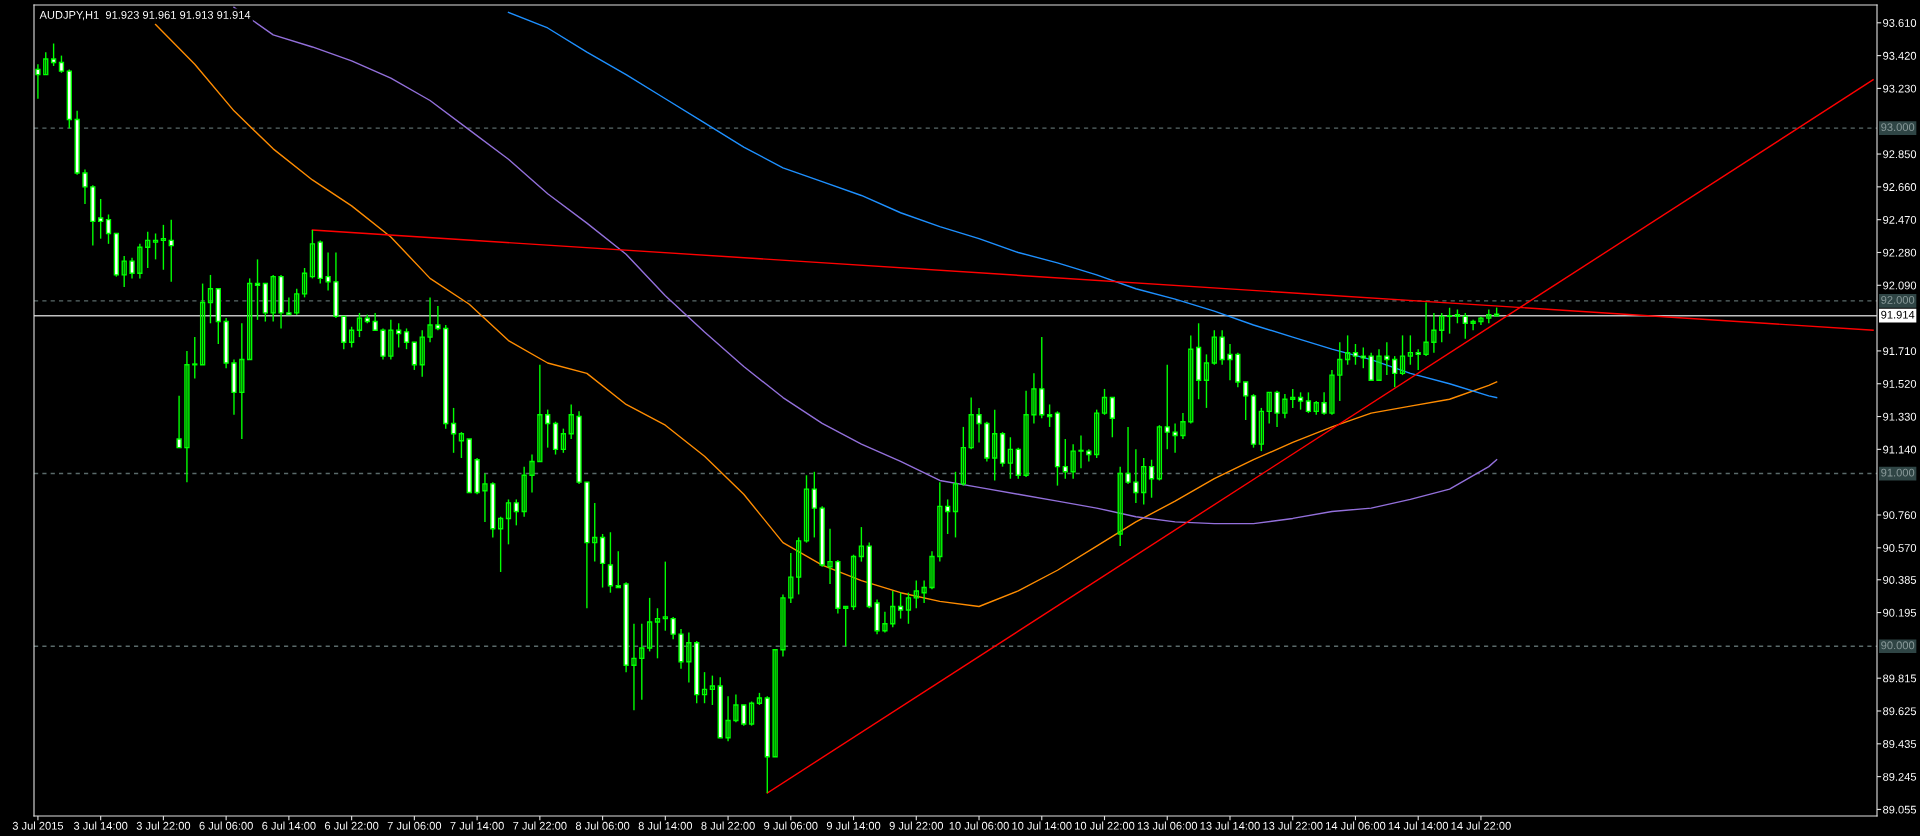  Describe the element at coordinates (728, 825) in the screenshot. I see `x-tick-label: 8 Jul 22:00` at that location.